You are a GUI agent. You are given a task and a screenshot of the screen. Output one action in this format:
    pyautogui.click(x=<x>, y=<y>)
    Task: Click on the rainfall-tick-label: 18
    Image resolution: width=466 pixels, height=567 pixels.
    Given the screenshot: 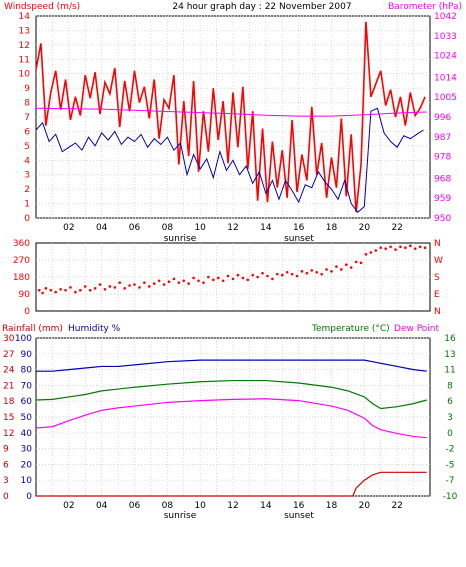 What is the action you would take?
    pyautogui.click(x=9, y=402)
    